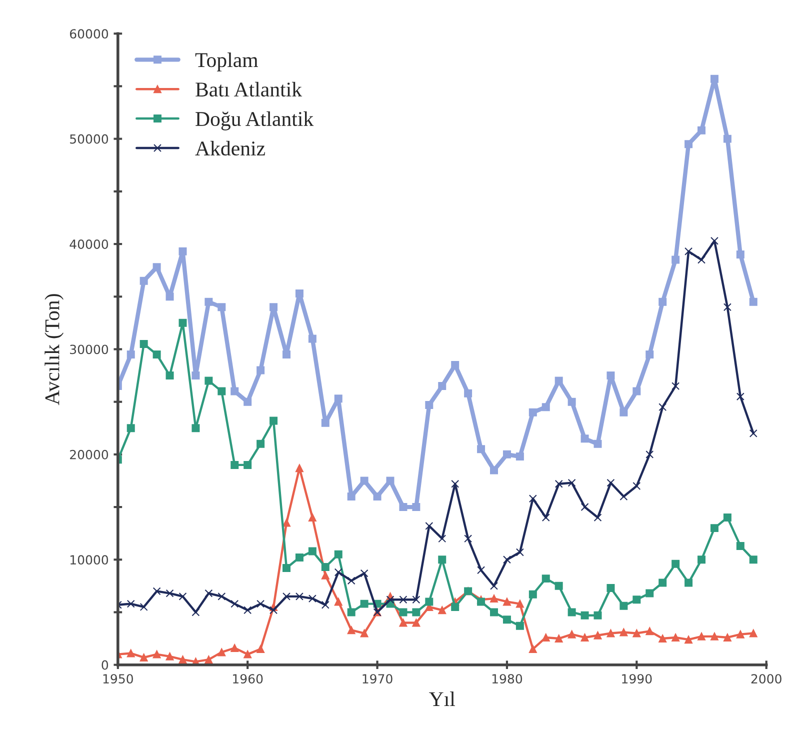  Describe the element at coordinates (766, 679) in the screenshot. I see `x-tick-label: 2000` at that location.